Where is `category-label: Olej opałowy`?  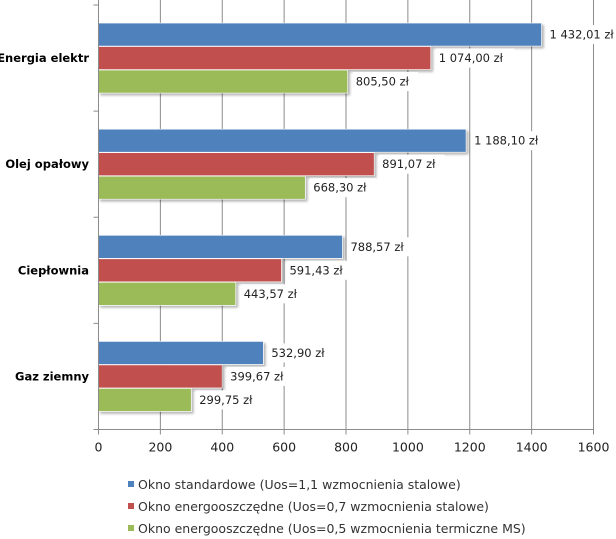 category-label: Olej opałowy is located at coordinates (47, 164).